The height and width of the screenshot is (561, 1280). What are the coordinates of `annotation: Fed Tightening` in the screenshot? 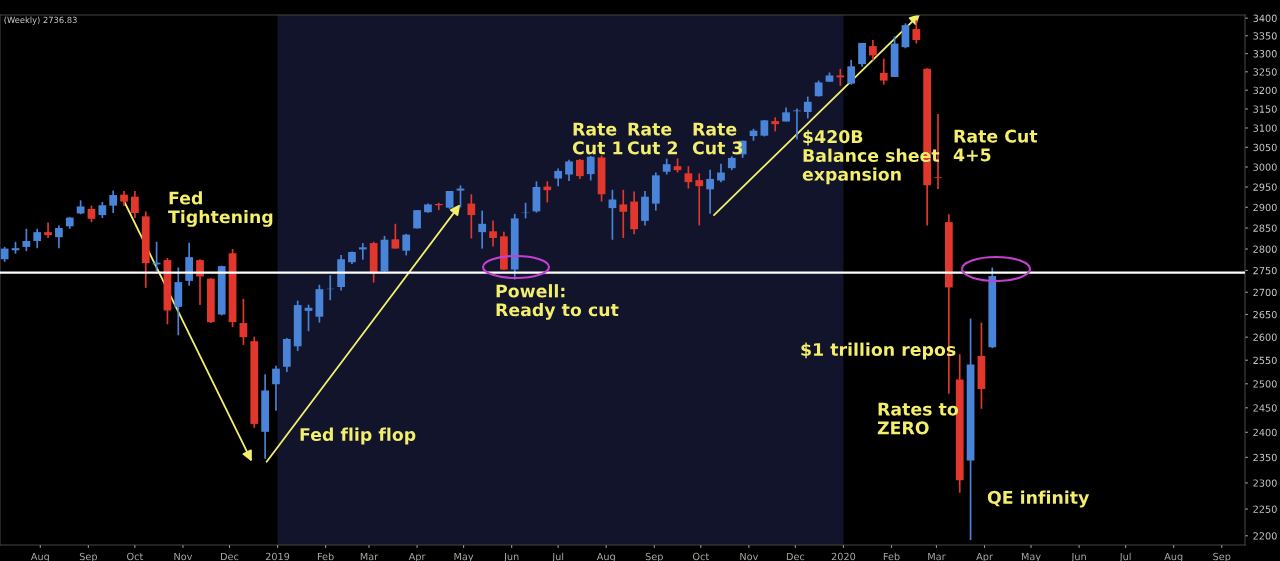 It's located at (220, 209).